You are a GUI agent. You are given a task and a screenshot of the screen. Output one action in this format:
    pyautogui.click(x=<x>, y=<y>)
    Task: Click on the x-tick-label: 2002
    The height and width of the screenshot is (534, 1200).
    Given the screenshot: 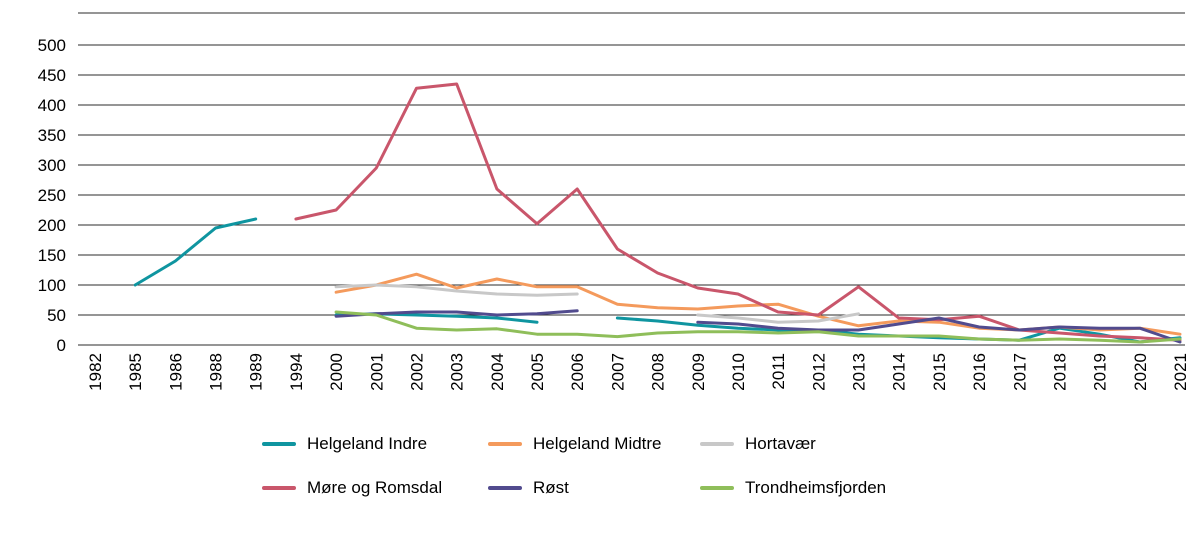 What is the action you would take?
    pyautogui.click(x=416, y=372)
    